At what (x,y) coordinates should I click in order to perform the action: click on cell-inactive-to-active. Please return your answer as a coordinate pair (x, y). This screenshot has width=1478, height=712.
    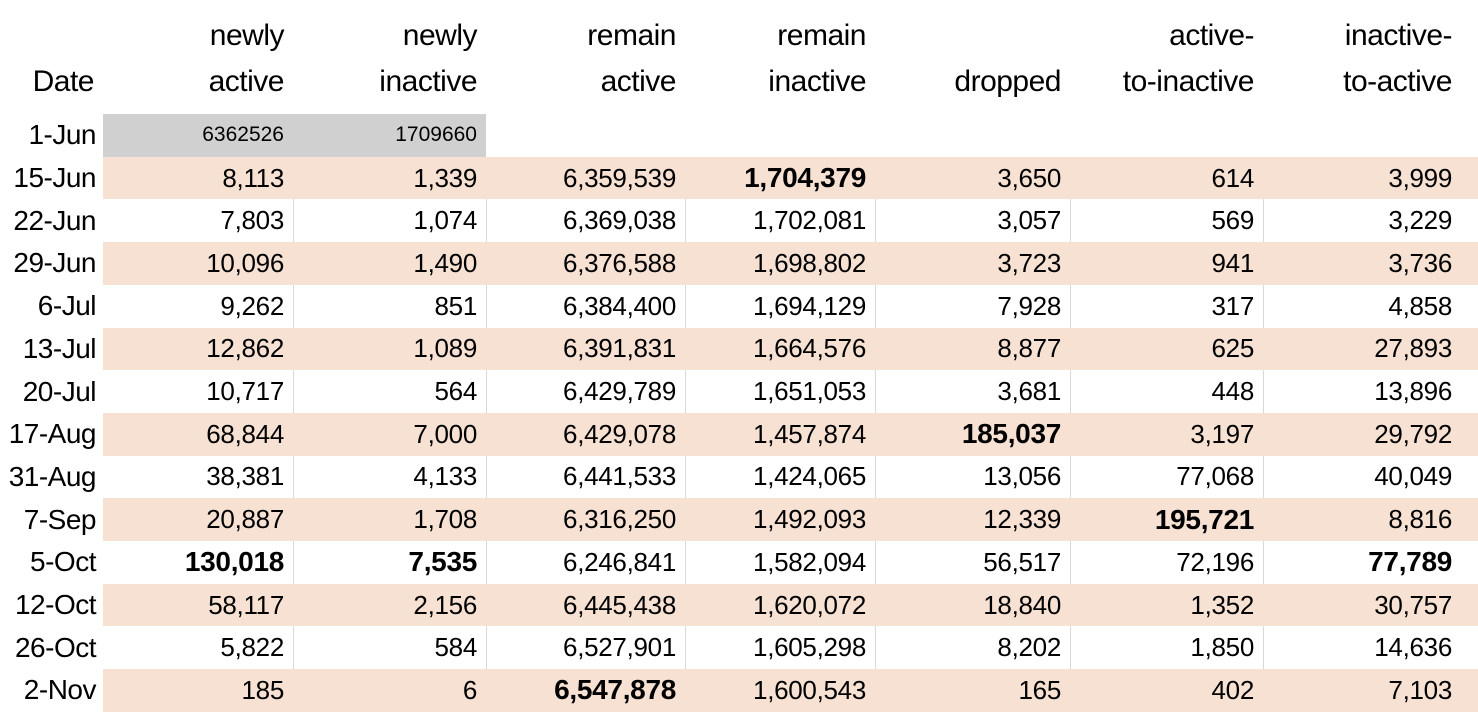
    Looking at the image, I should click on (1370, 135).